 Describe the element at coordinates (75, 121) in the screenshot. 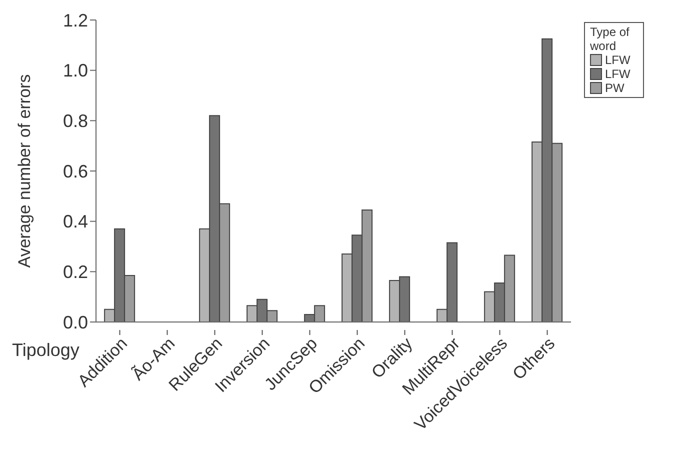

I see `y-tick-label: 0.8` at that location.